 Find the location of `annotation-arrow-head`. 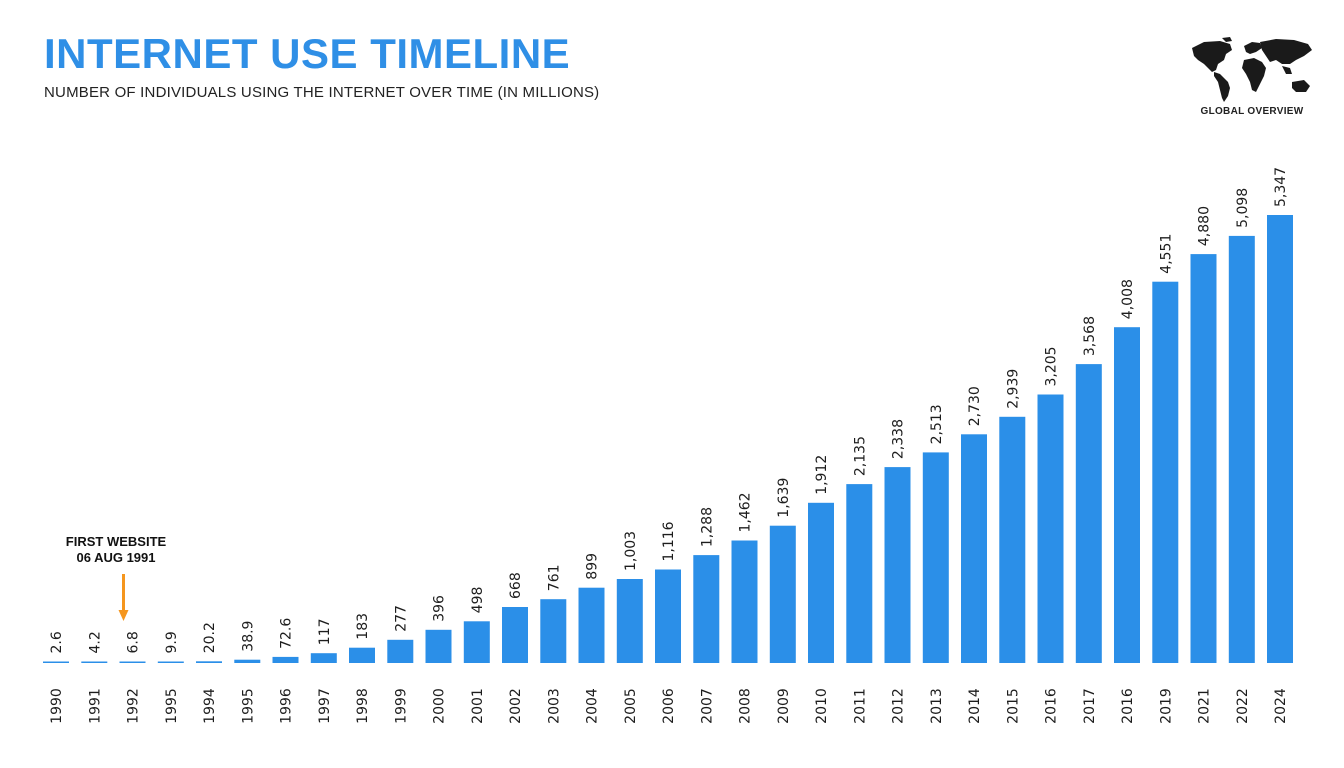

annotation-arrow-head is located at coordinates (123, 615).